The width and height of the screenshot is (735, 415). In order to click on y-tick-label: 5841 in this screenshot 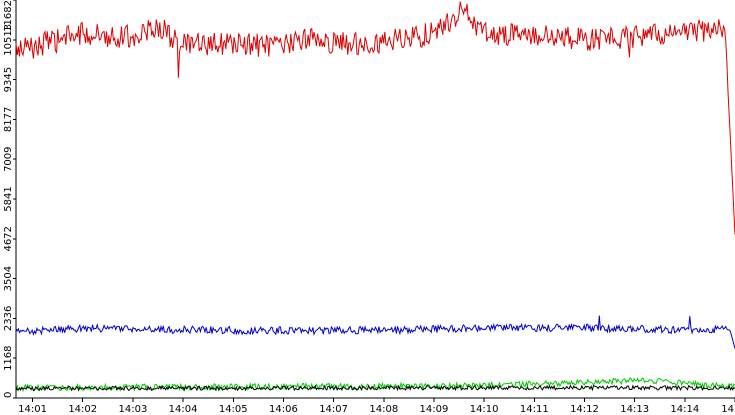, I will do `click(8, 198)`.